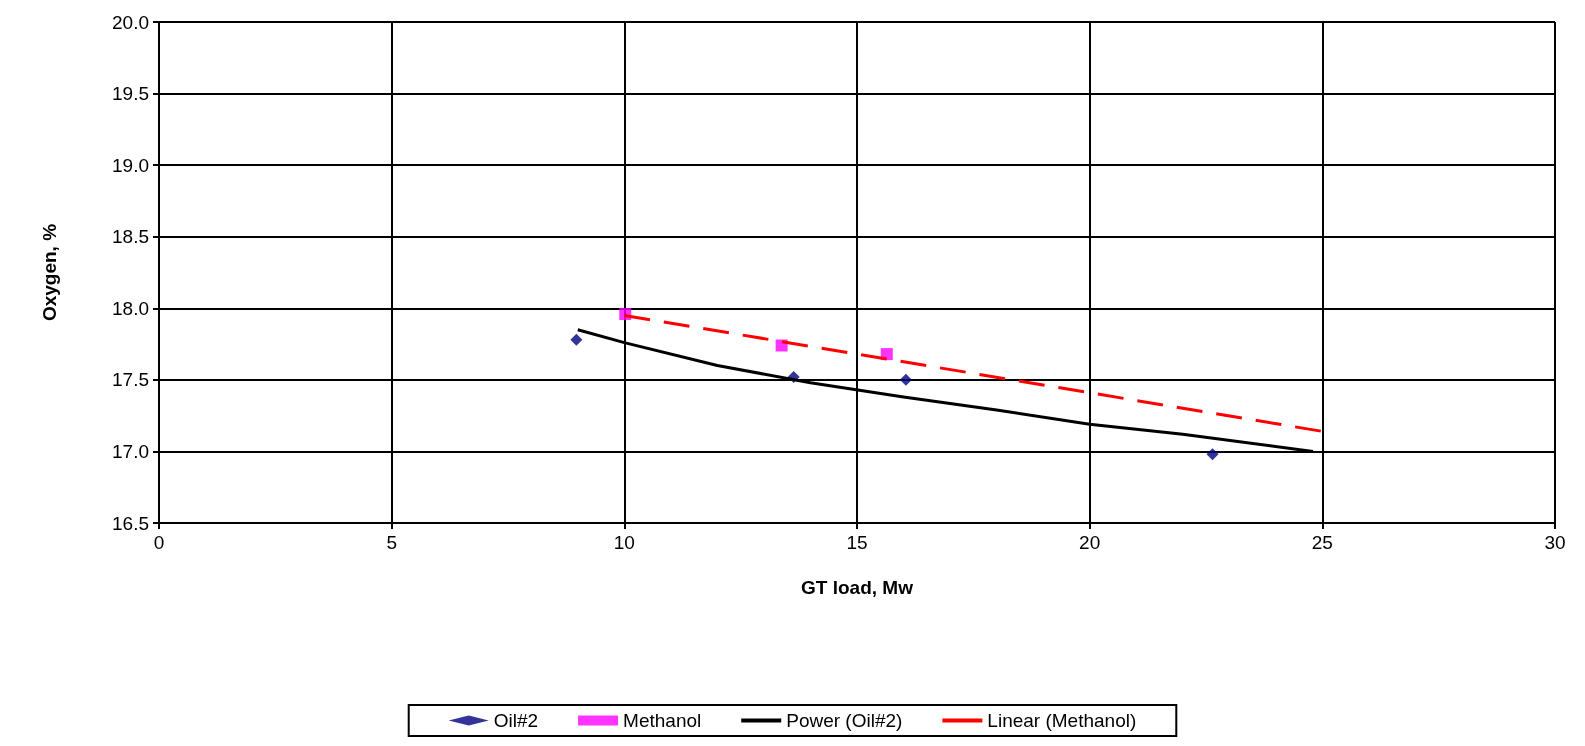 This screenshot has height=746, width=1585. What do you see at coordinates (857, 587) in the screenshot?
I see `x-axis-title: GT load, Mw` at bounding box center [857, 587].